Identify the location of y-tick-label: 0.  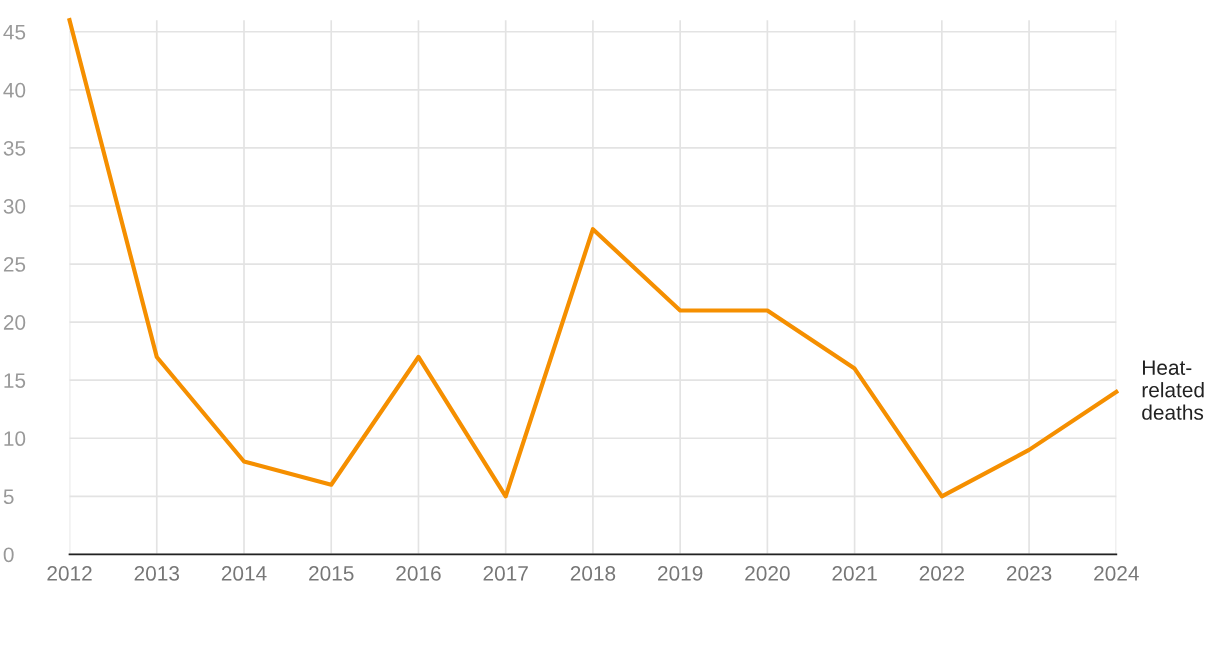
(8, 555).